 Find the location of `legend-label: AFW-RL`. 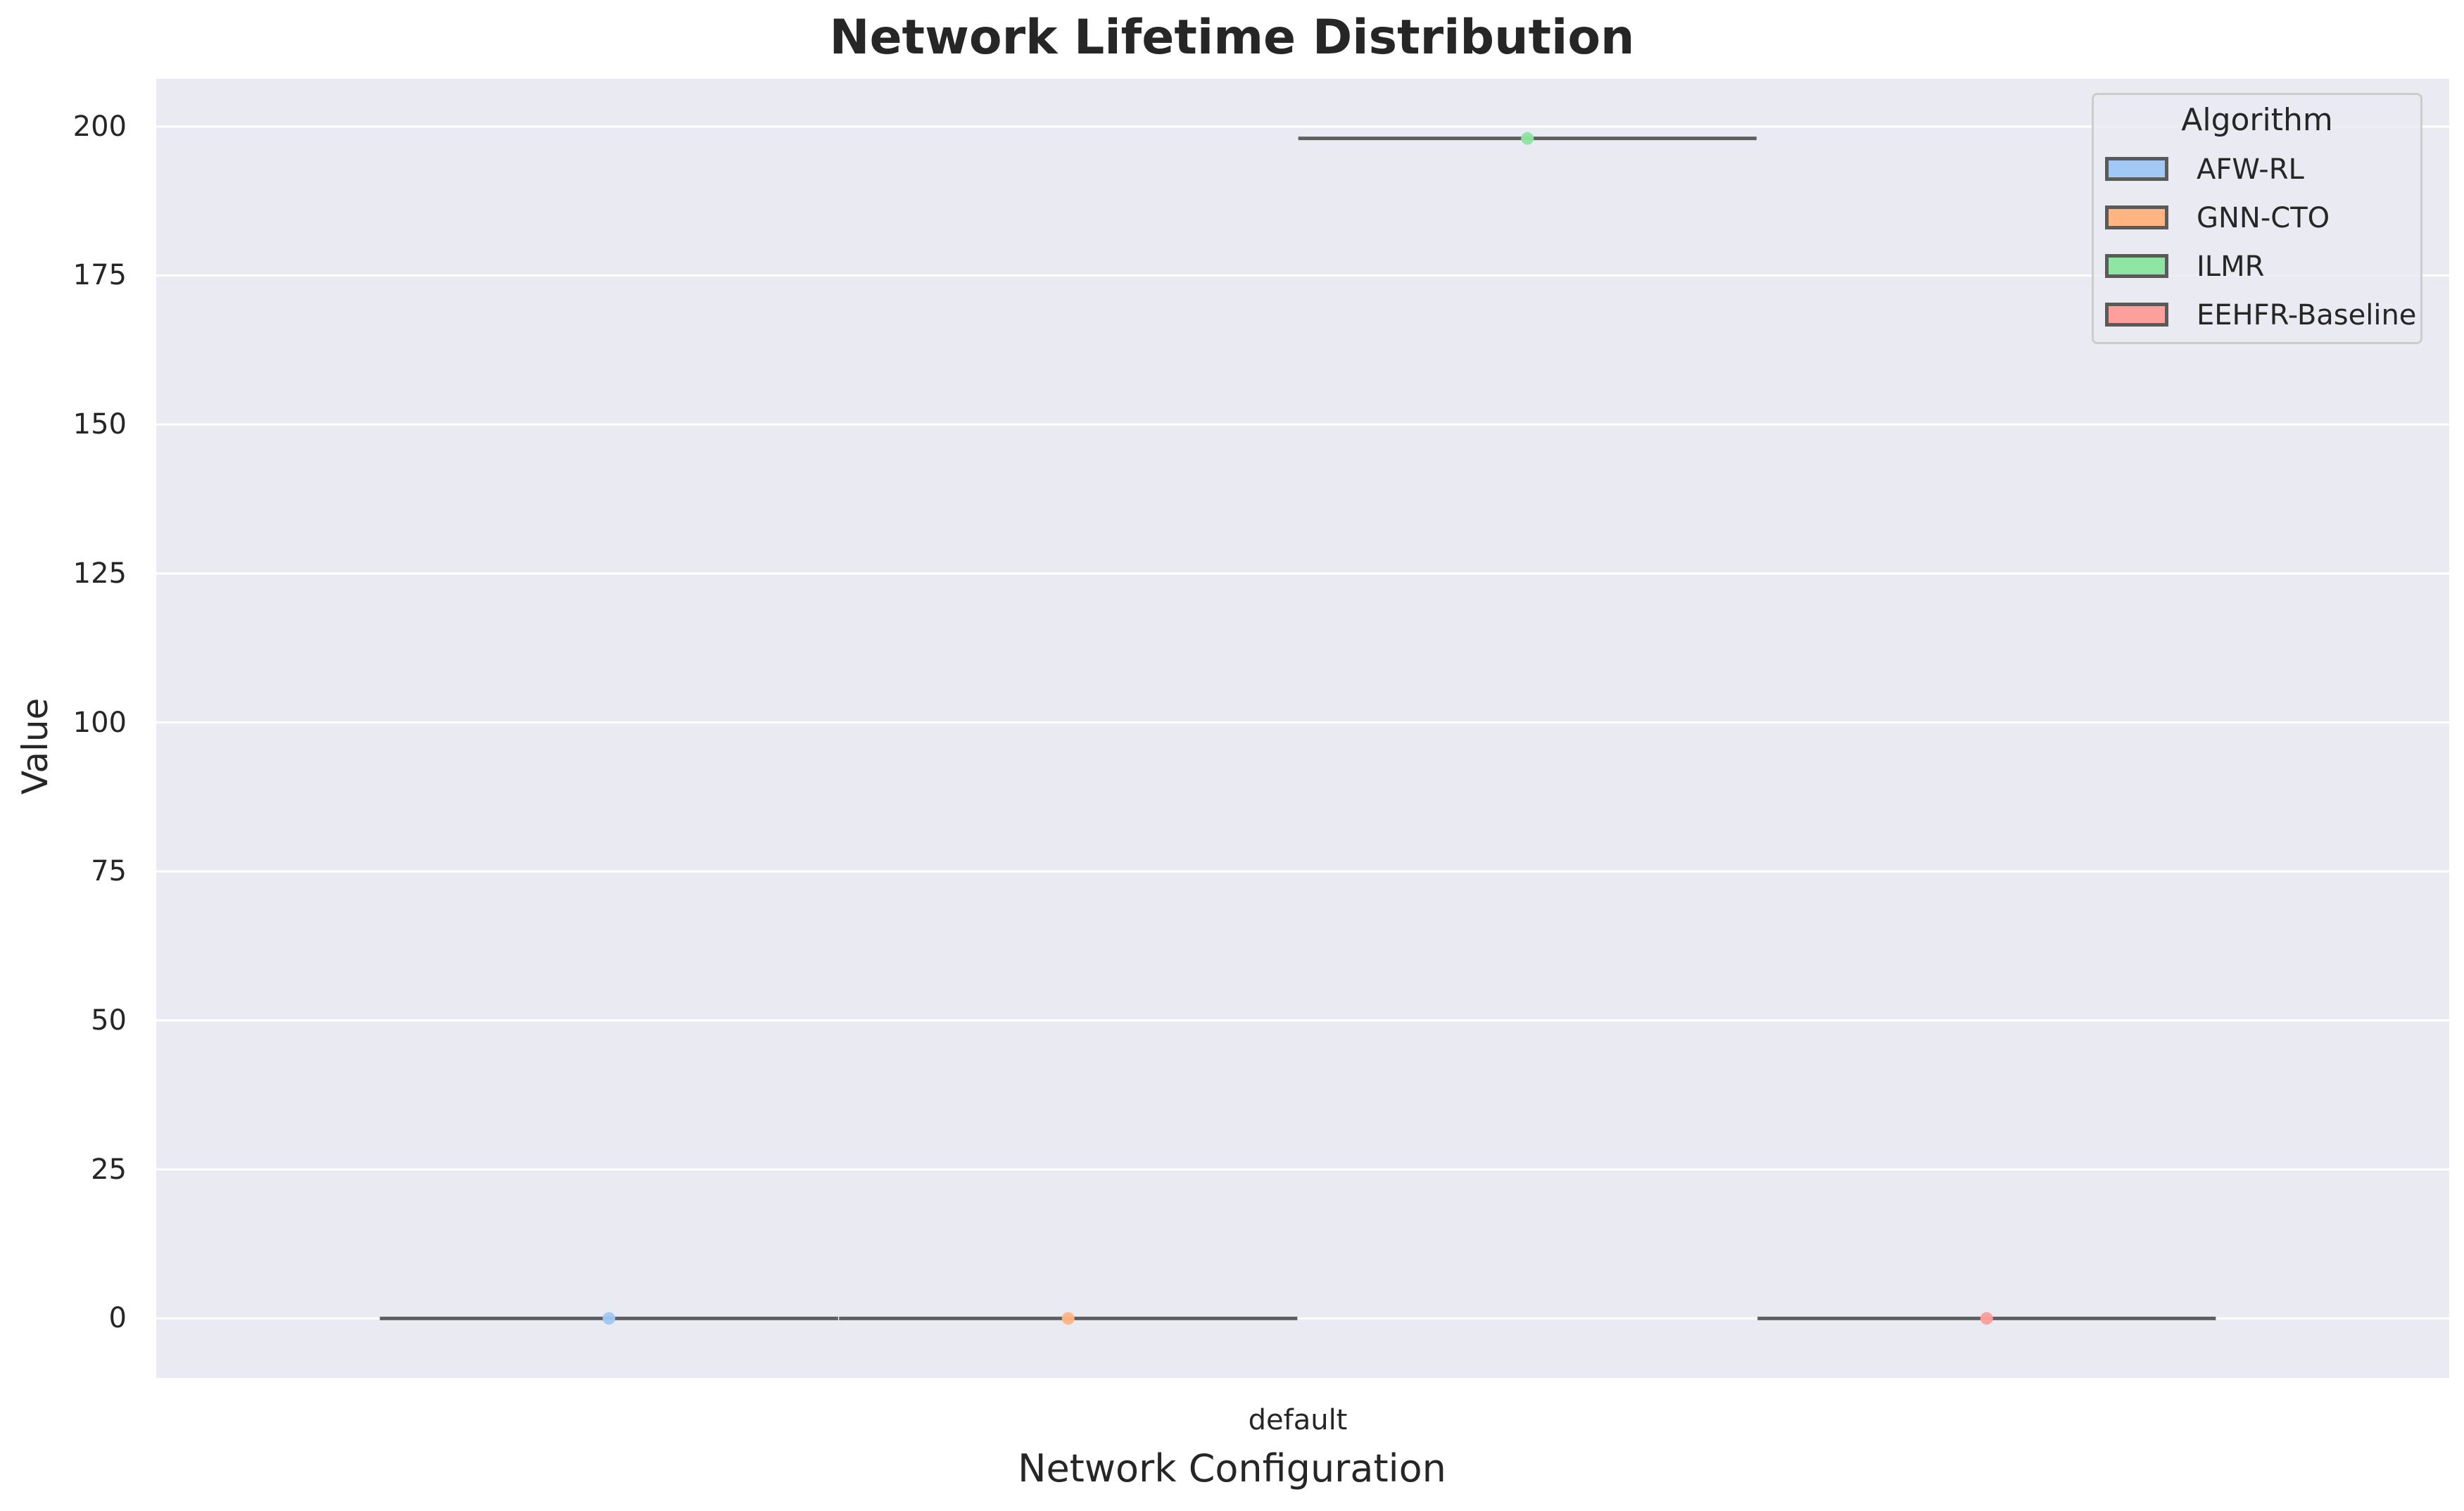

legend-label: AFW-RL is located at coordinates (2250, 170).